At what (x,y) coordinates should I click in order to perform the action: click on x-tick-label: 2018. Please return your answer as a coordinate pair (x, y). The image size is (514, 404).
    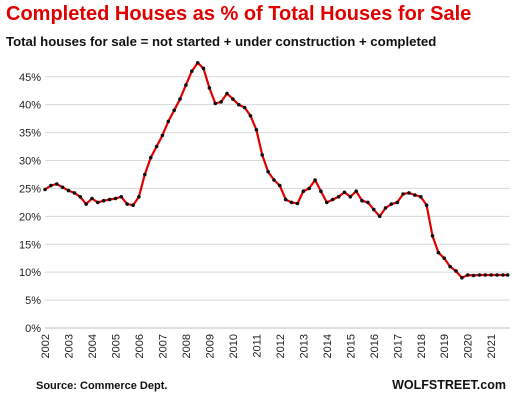
    Looking at the image, I should click on (422, 346).